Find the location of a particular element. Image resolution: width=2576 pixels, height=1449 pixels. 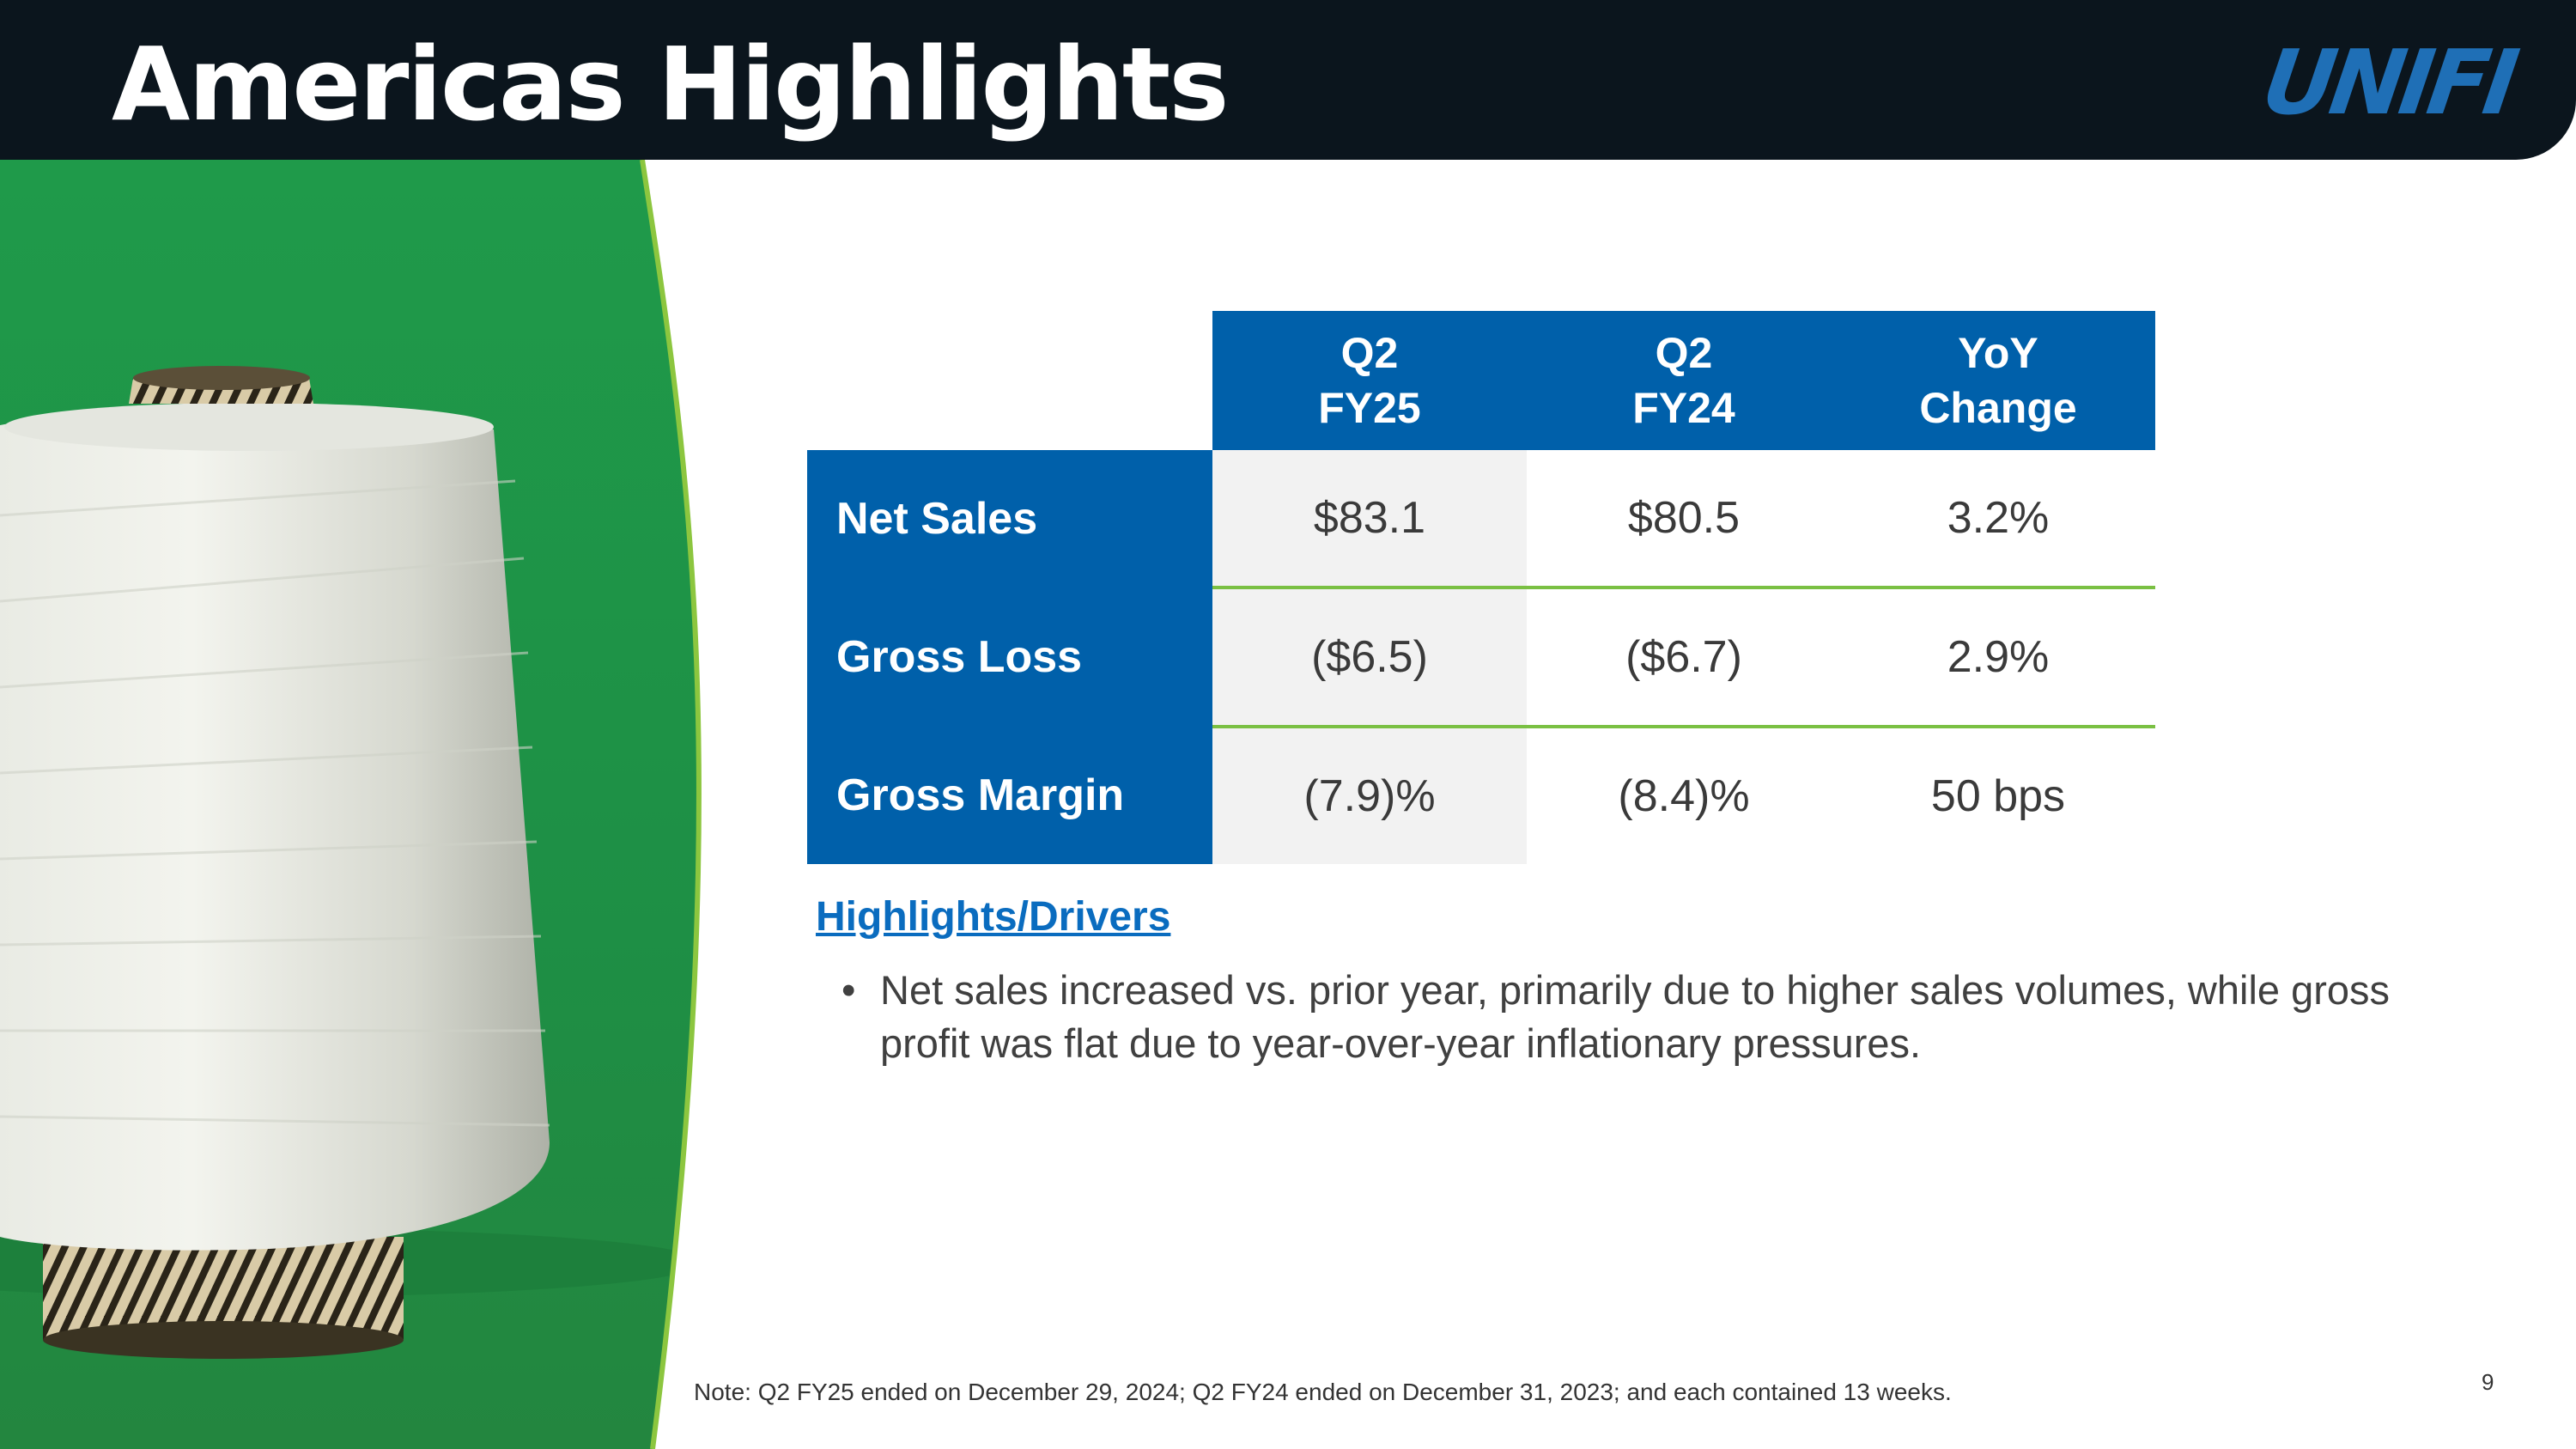

table-cell: ($6.7) is located at coordinates (1684, 658).